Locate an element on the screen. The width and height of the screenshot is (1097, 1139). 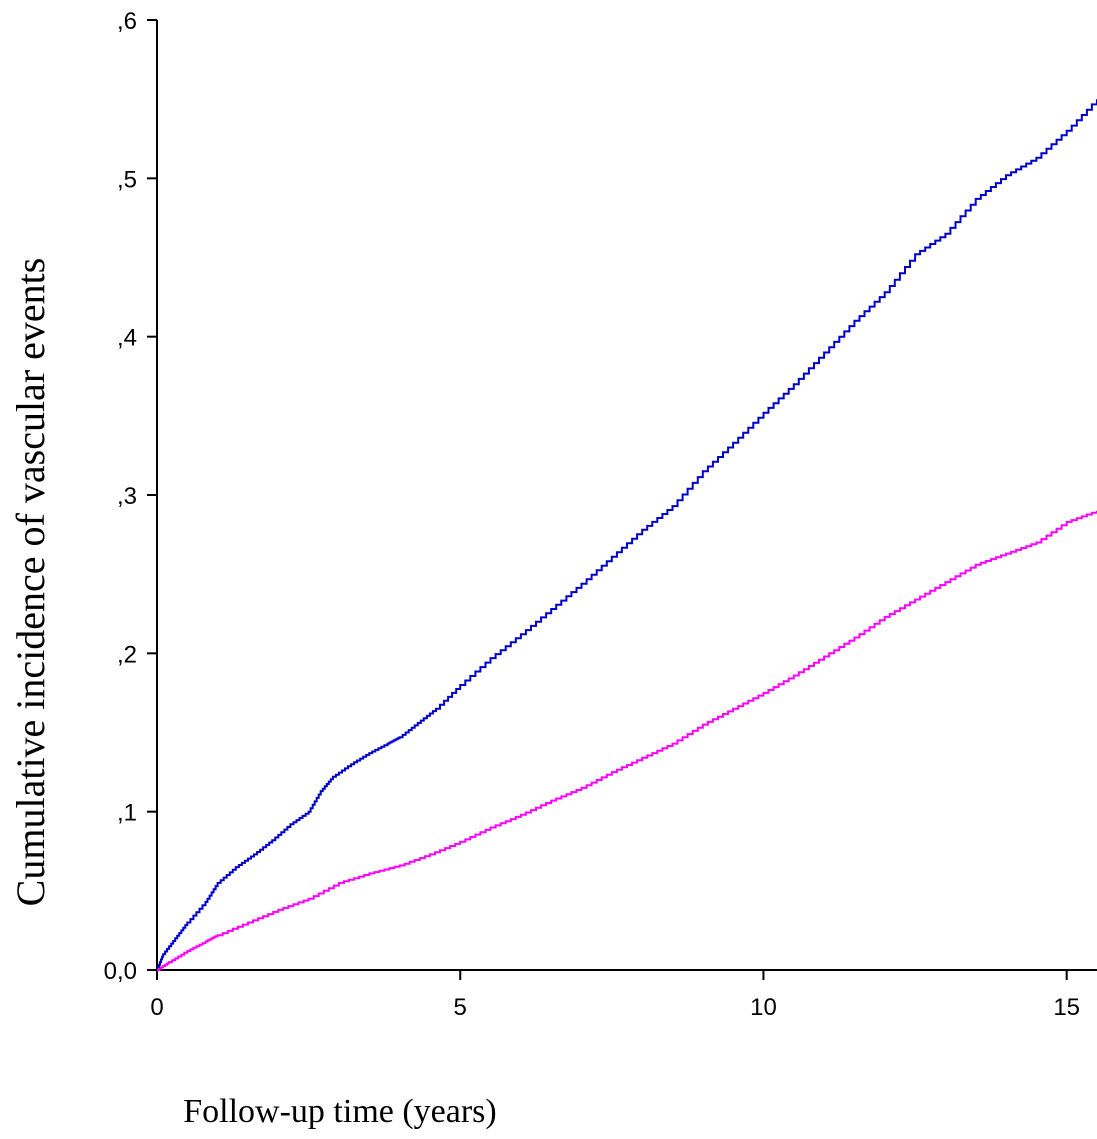
y-tick-label: ,3 is located at coordinates (127, 496).